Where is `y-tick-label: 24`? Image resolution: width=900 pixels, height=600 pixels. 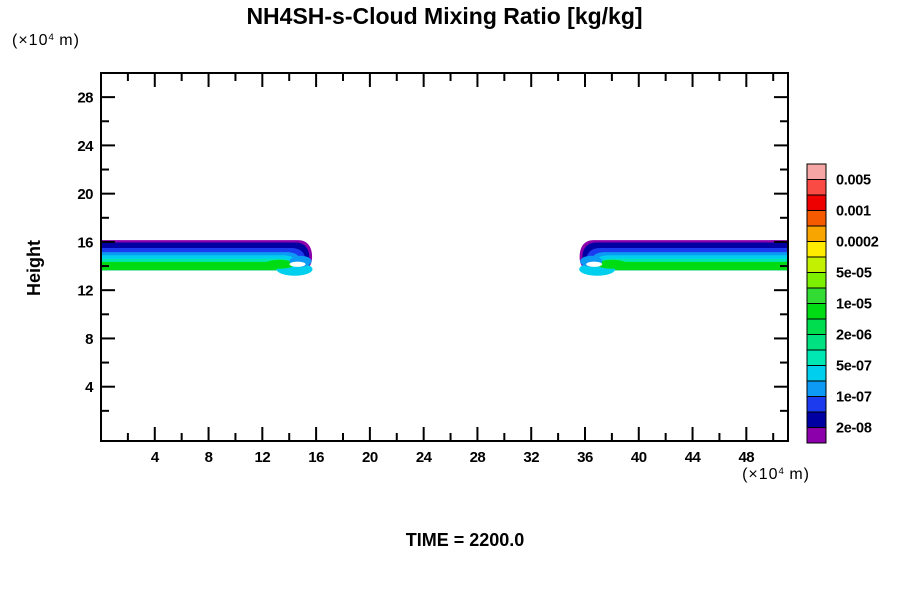
y-tick-label: 24 is located at coordinates (85, 146).